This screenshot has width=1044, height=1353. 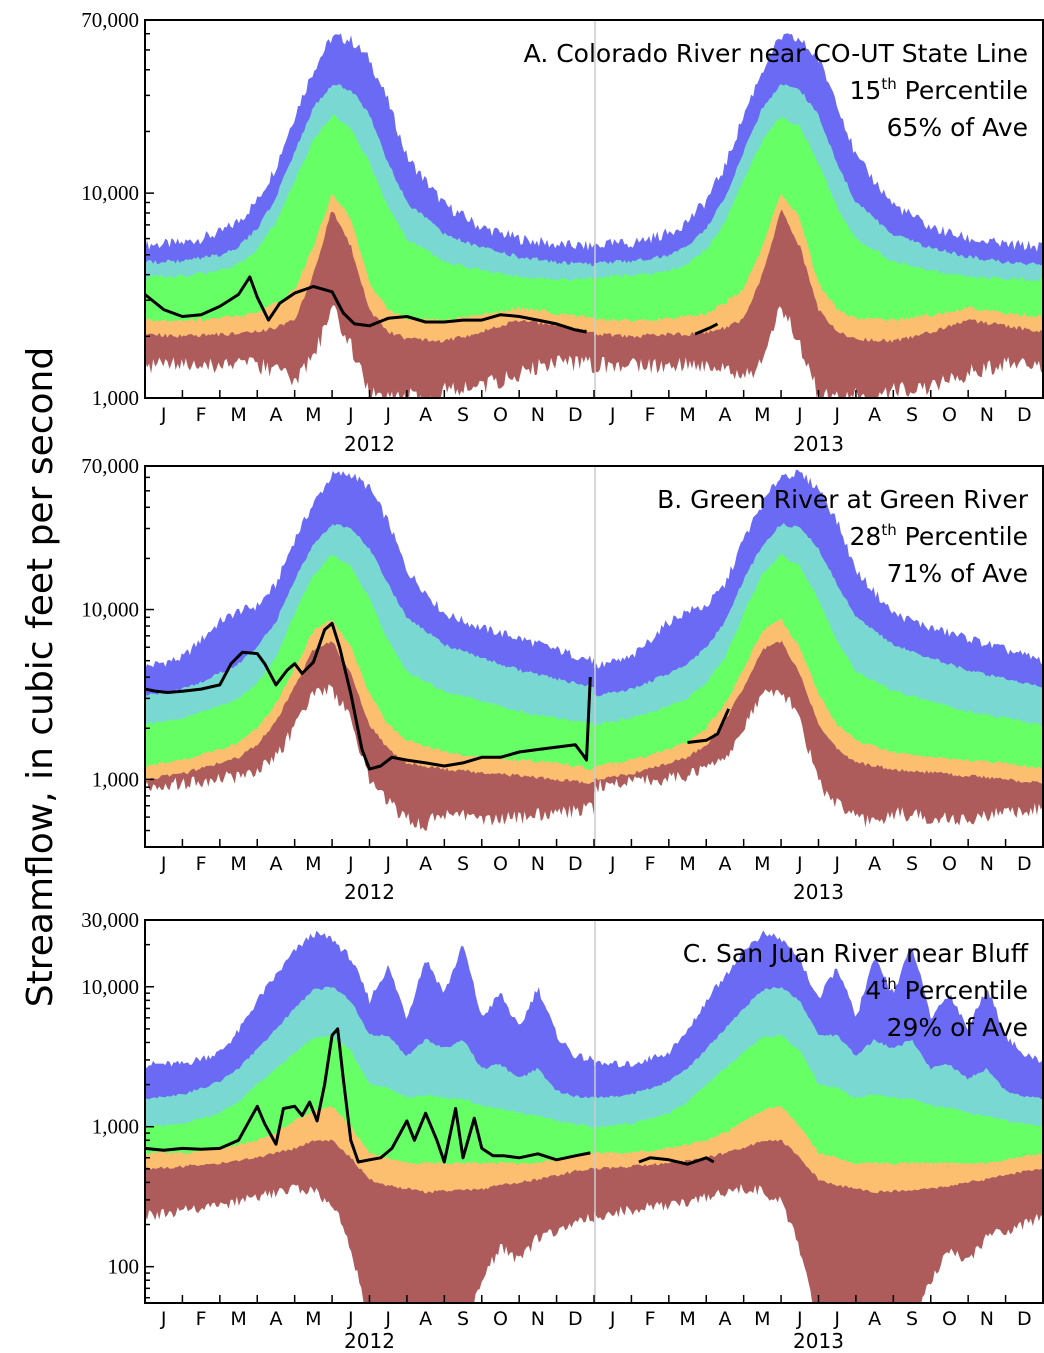 I want to click on percent-of-average-label: 29% of Ave, so click(x=957, y=1027).